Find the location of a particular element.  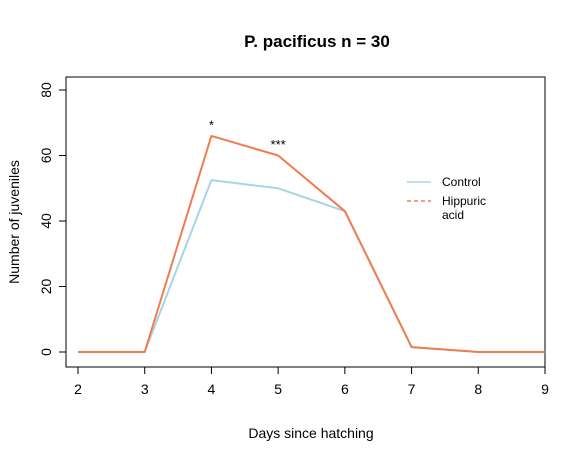

x-tick-label: 7 is located at coordinates (412, 389).